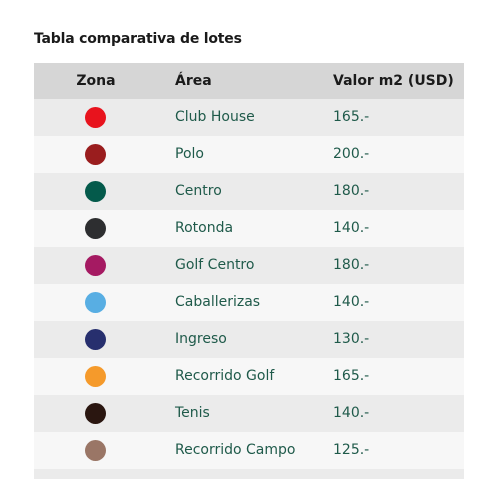  Describe the element at coordinates (218, 302) in the screenshot. I see `area-cell: Caballerizas` at that location.